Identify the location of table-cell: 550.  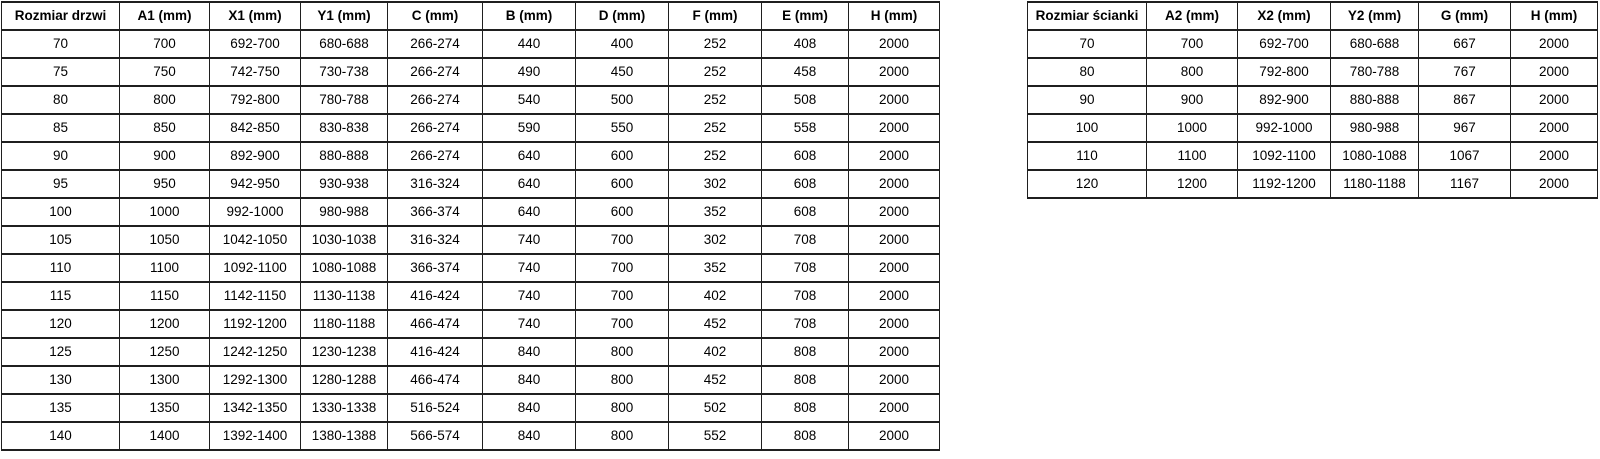
(622, 128).